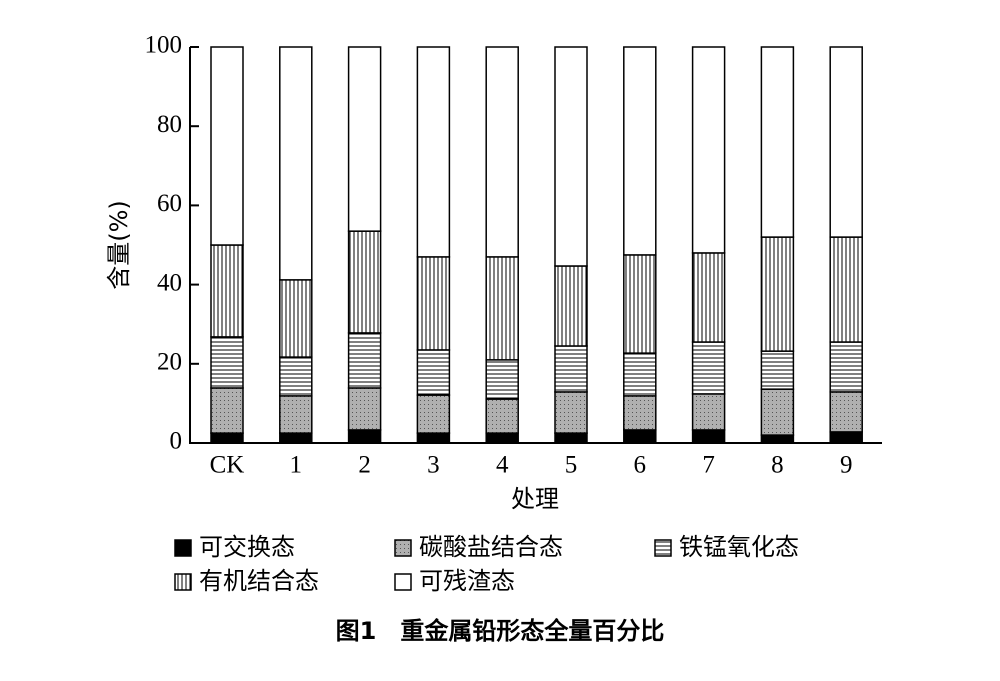 This screenshot has width=1000, height=681. What do you see at coordinates (708, 465) in the screenshot?
I see `x-tick-label: 7` at bounding box center [708, 465].